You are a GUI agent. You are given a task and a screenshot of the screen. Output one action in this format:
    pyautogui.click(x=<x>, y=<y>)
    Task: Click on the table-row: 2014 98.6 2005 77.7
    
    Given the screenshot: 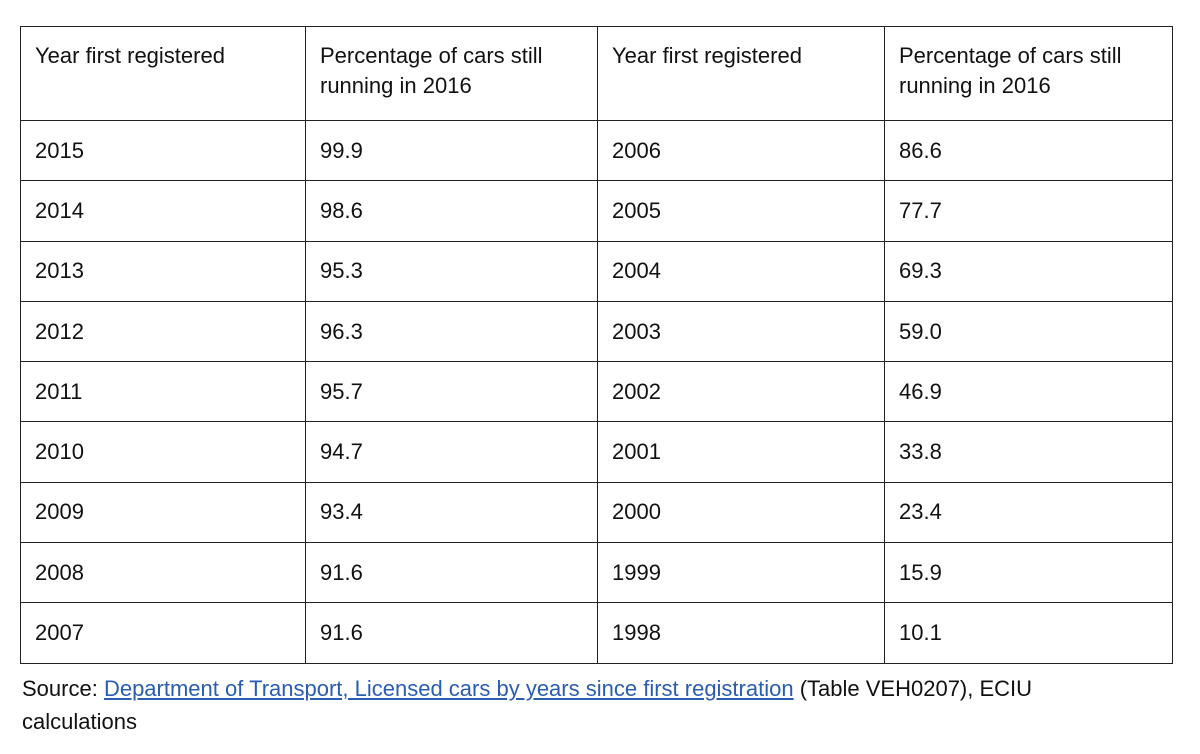 What is the action you would take?
    pyautogui.click(x=596, y=211)
    